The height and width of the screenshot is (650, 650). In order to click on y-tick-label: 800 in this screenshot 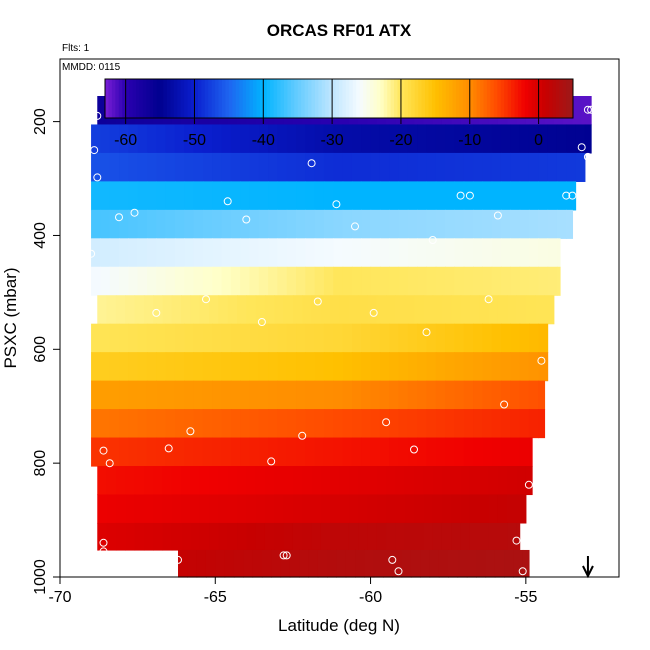, I will do `click(40, 463)`.